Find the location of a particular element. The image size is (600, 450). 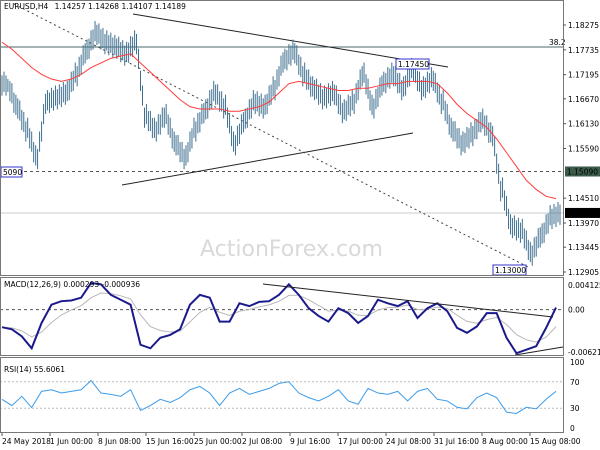

price-tick-label: 1.17195 is located at coordinates (583, 75).